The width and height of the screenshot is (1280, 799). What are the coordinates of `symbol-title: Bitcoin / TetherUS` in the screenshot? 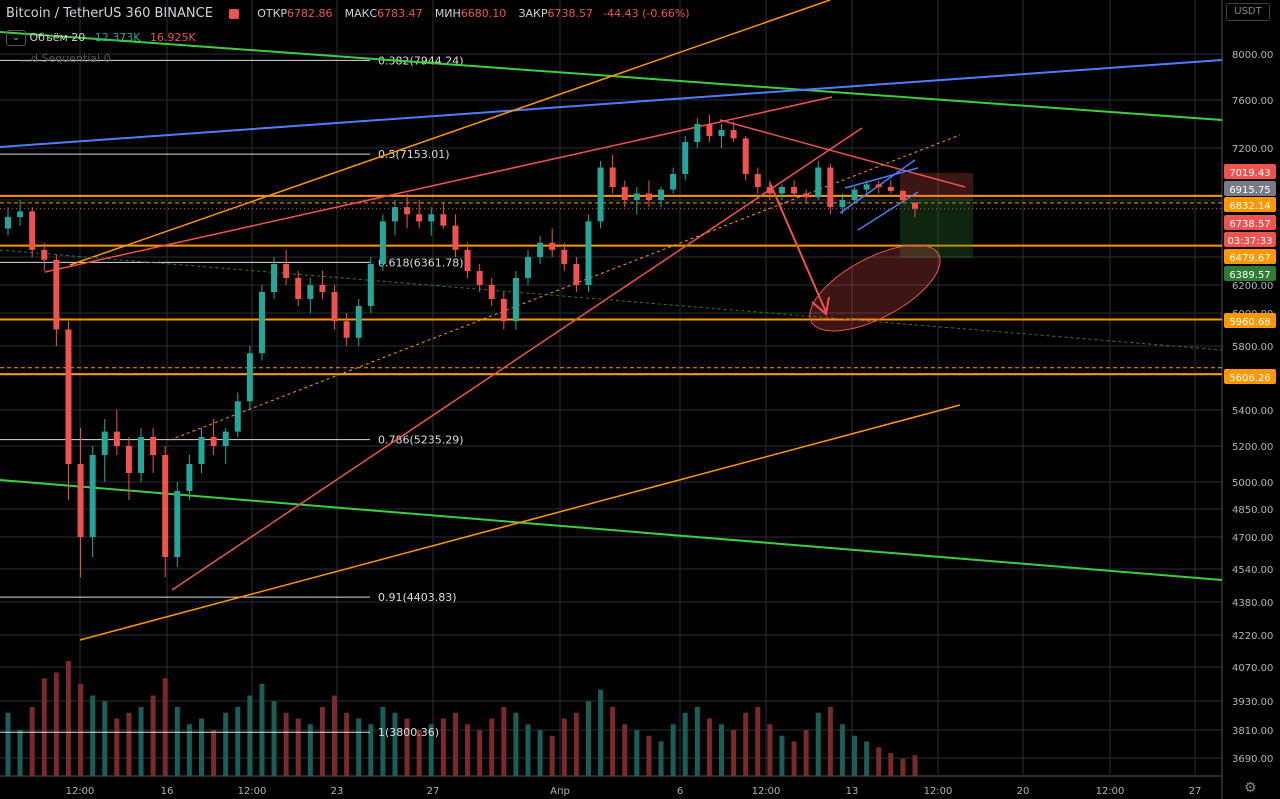 It's located at (64, 13).